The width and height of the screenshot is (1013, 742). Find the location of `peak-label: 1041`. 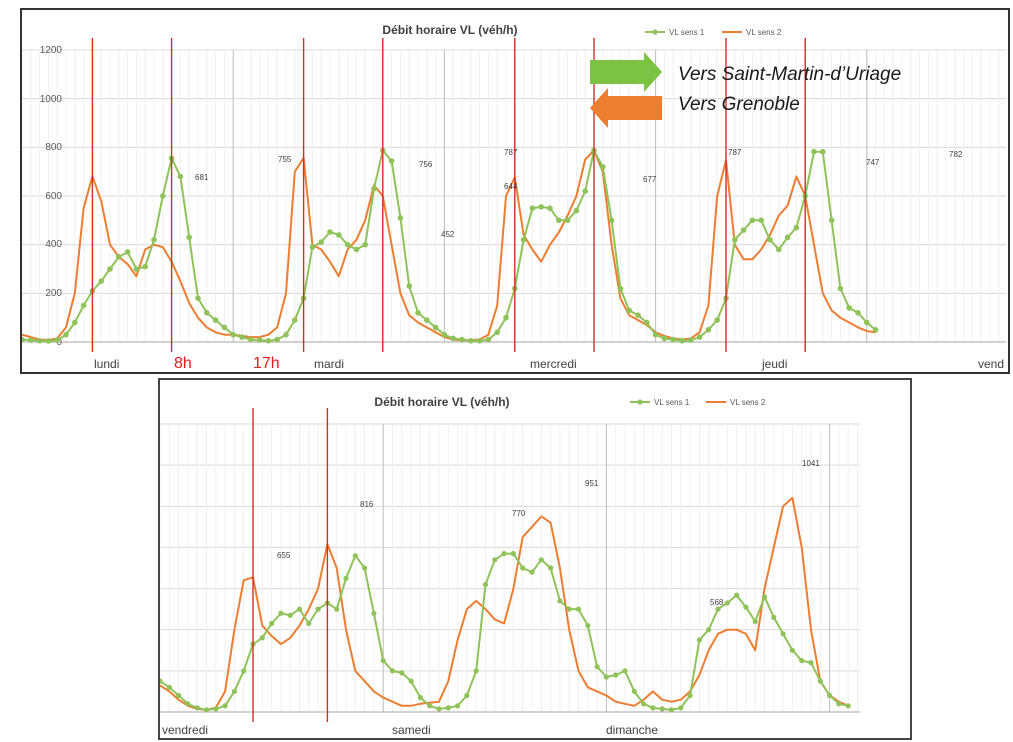

peak-label: 1041 is located at coordinates (811, 463).